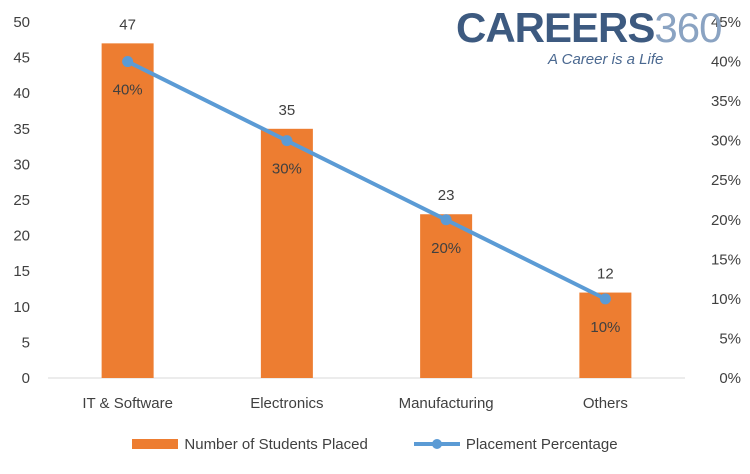 The image size is (750, 474). Describe the element at coordinates (21, 271) in the screenshot. I see `y-left-tick-label: 15` at that location.